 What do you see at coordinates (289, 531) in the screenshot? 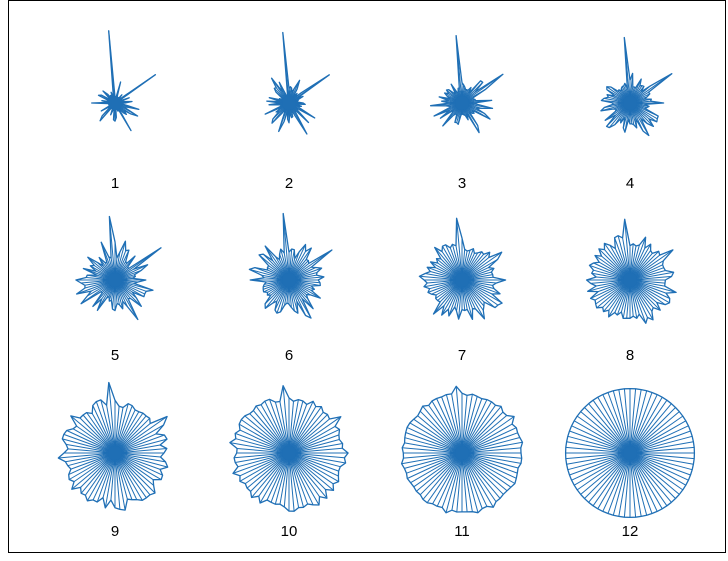
I see `glyph-label: 10` at bounding box center [289, 531].